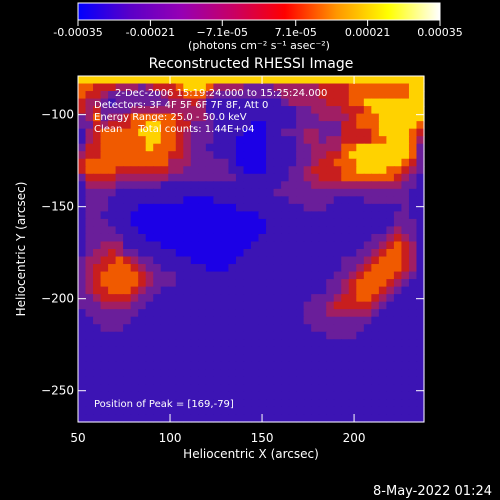 The width and height of the screenshot is (500, 500). Describe the element at coordinates (221, 93) in the screenshot. I see `annotation-time-range: 2-Dec-2006 15:19:24.000 to 15:25:24.000` at that location.